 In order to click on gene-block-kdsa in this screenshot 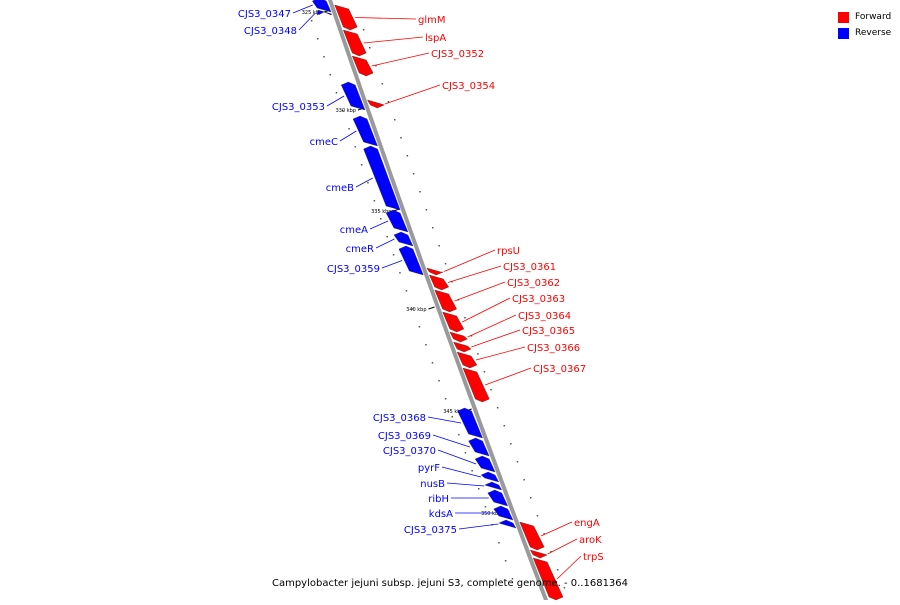, I will do `click(503, 513)`.